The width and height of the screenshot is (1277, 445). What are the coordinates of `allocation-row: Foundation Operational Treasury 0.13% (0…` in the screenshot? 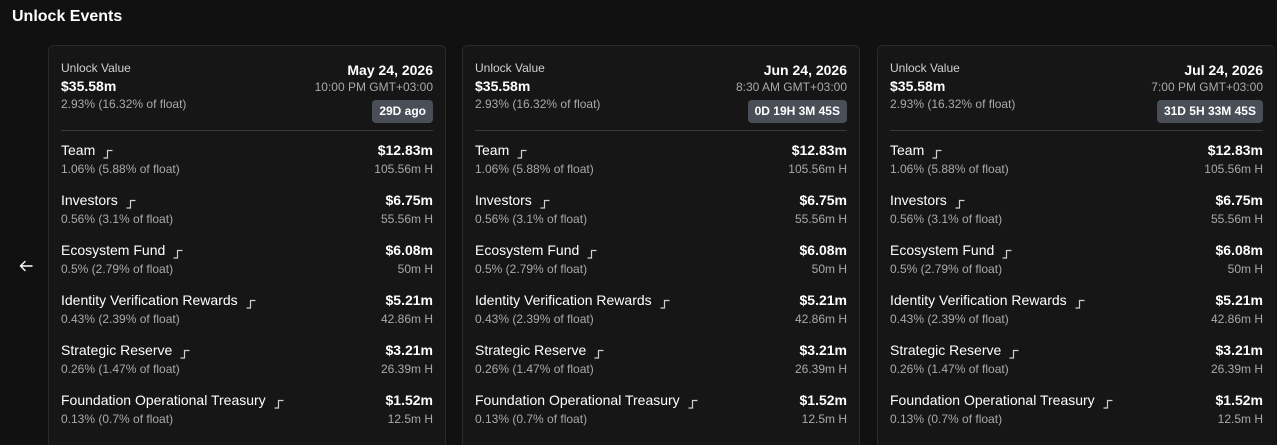 It's located at (247, 414).